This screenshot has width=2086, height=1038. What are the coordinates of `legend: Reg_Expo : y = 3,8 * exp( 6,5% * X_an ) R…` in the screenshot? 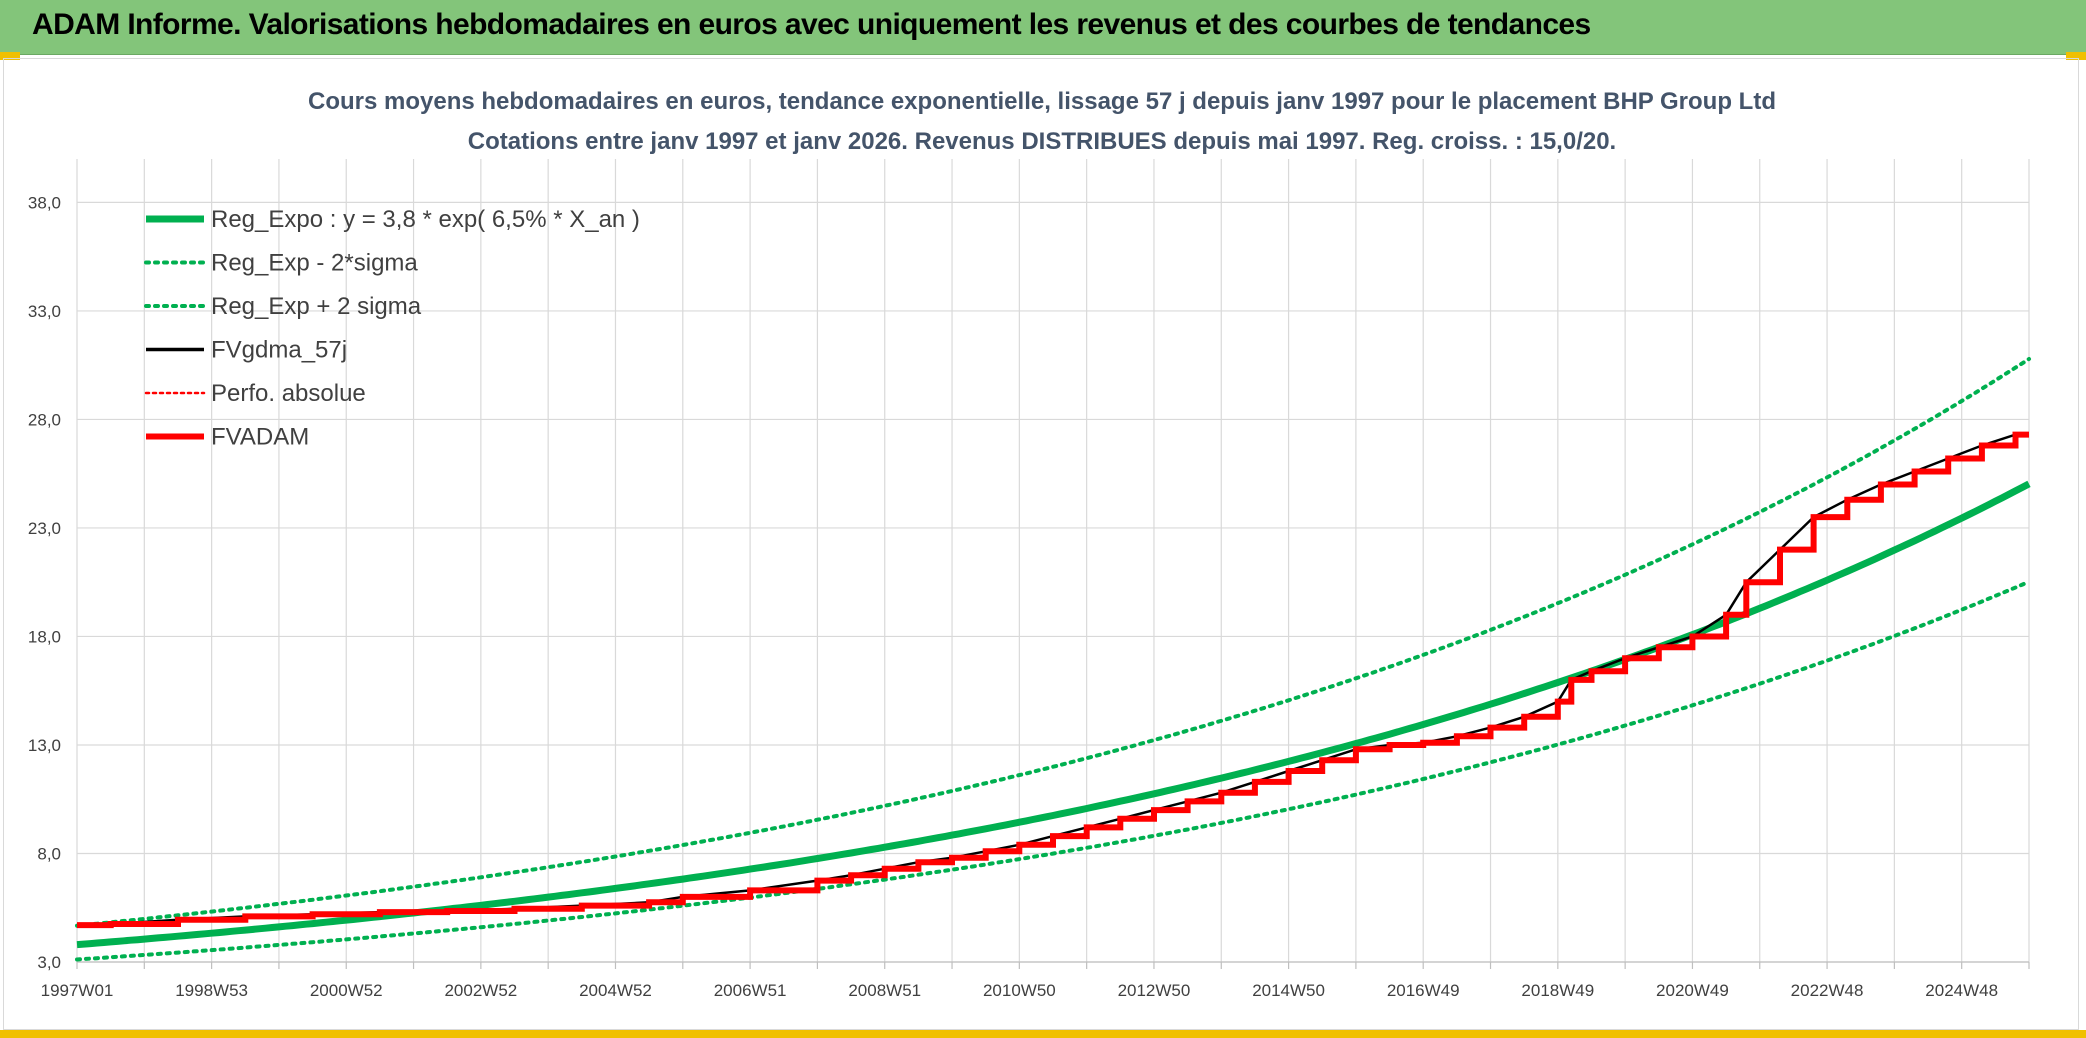 It's located at (392, 328).